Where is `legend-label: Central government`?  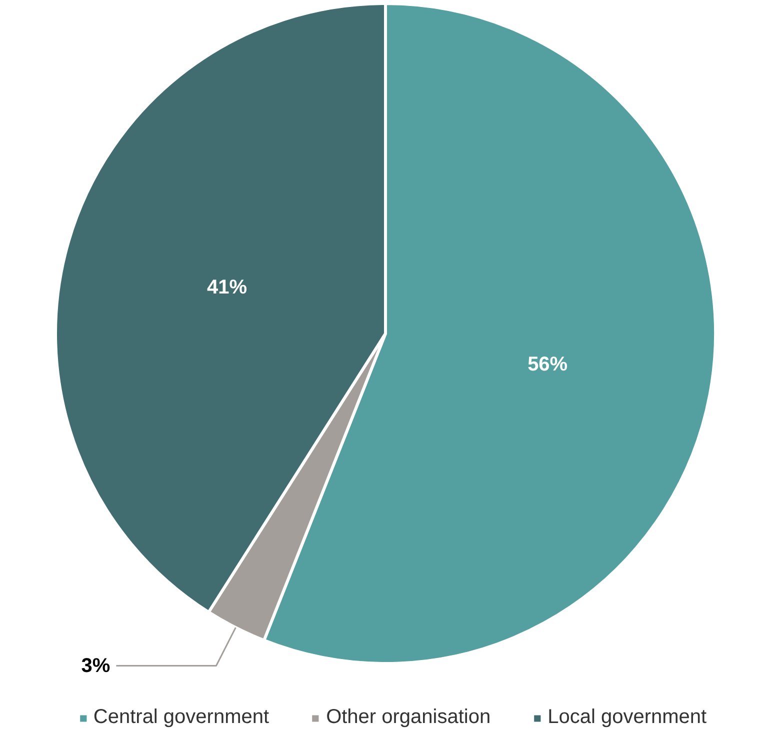 legend-label: Central government is located at coordinates (181, 717).